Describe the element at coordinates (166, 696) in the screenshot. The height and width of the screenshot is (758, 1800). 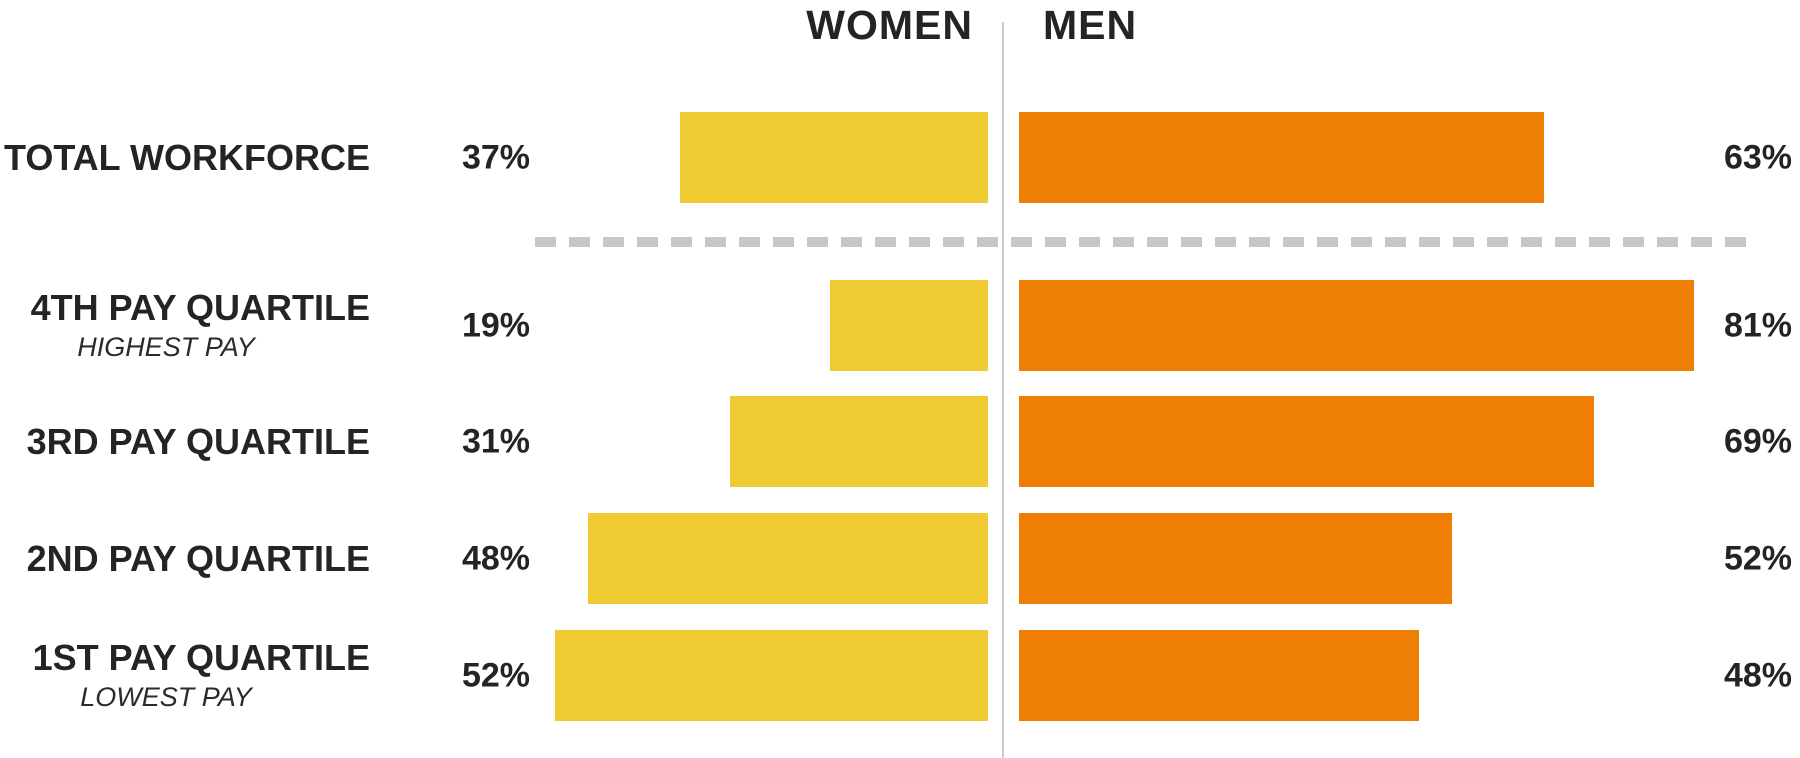
I see `category-sublabel: LOWEST PAY` at that location.